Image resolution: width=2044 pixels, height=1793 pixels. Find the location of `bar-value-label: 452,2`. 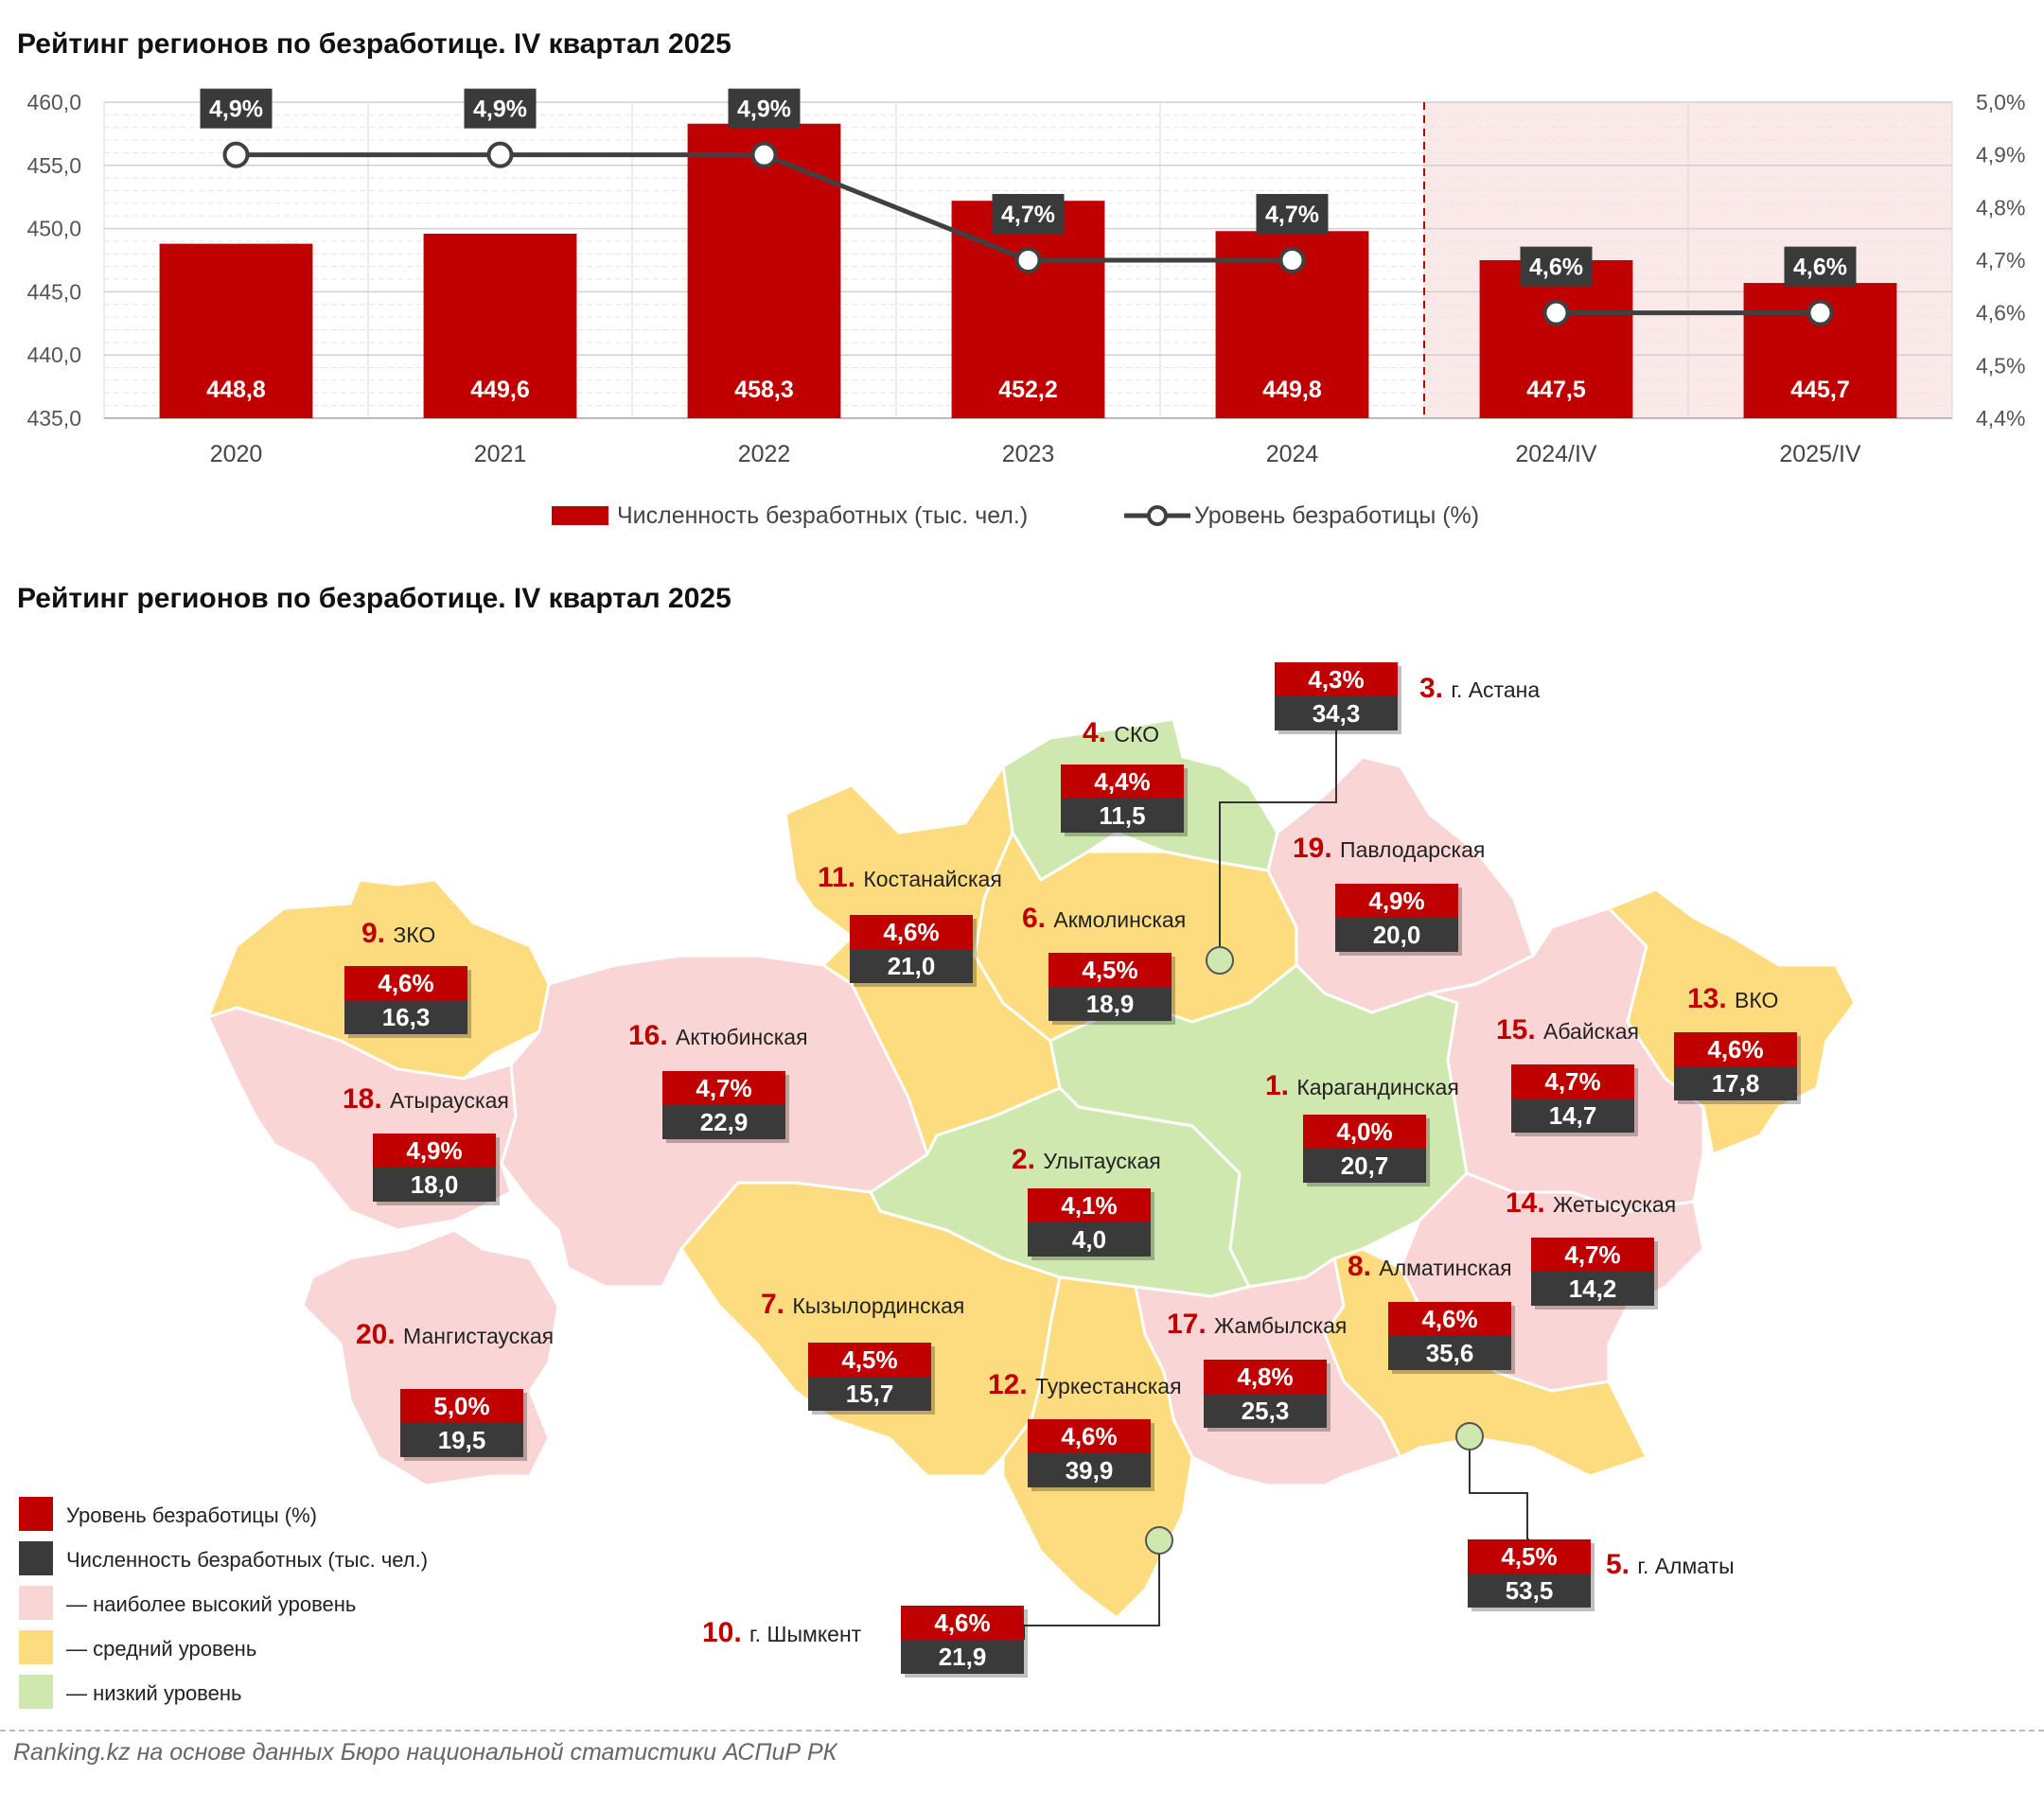

bar-value-label: 452,2 is located at coordinates (1028, 390).